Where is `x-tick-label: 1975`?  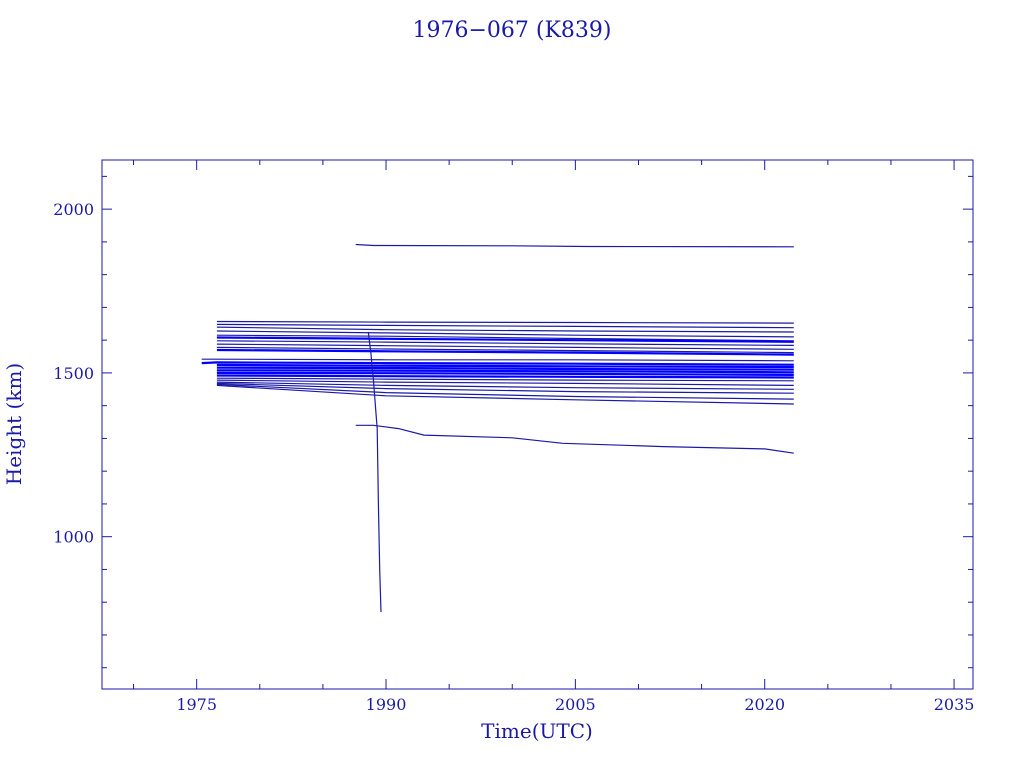 x-tick-label: 1975 is located at coordinates (196, 704).